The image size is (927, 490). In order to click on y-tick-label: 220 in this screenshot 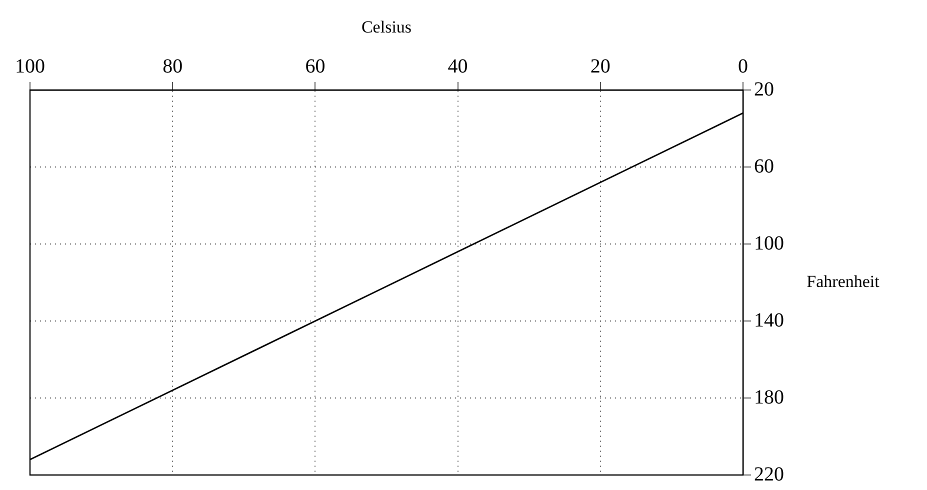, I will do `click(769, 474)`.